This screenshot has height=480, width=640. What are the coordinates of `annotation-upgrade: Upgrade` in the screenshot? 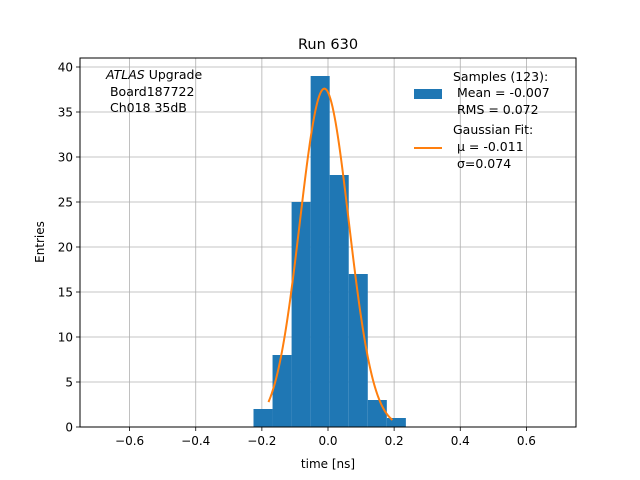 It's located at (174, 74).